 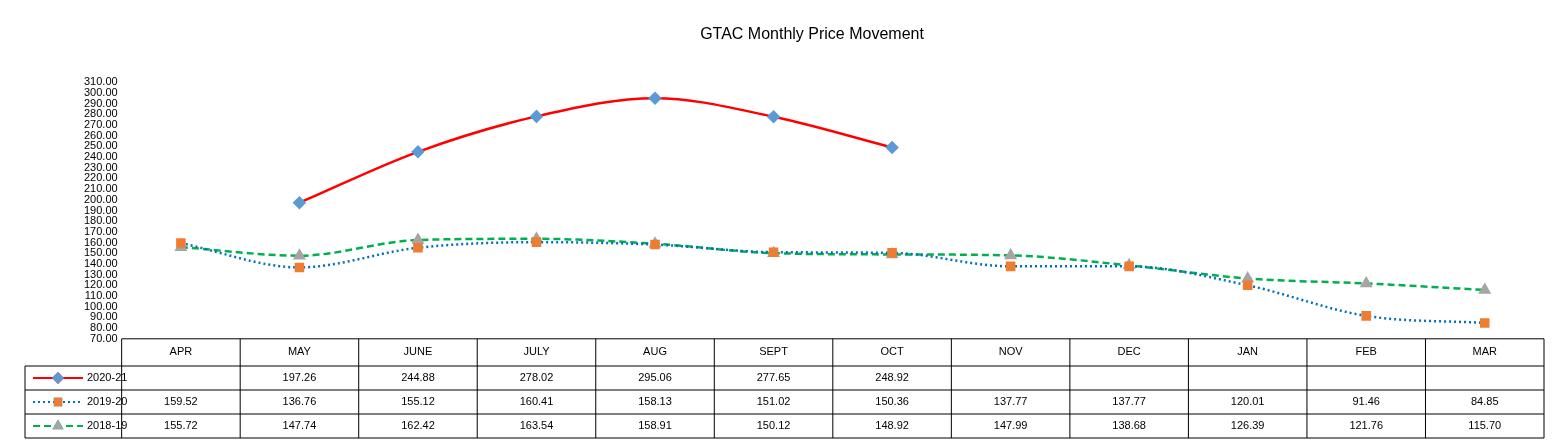 I want to click on x-tick-label: JUNE, so click(x=418, y=351).